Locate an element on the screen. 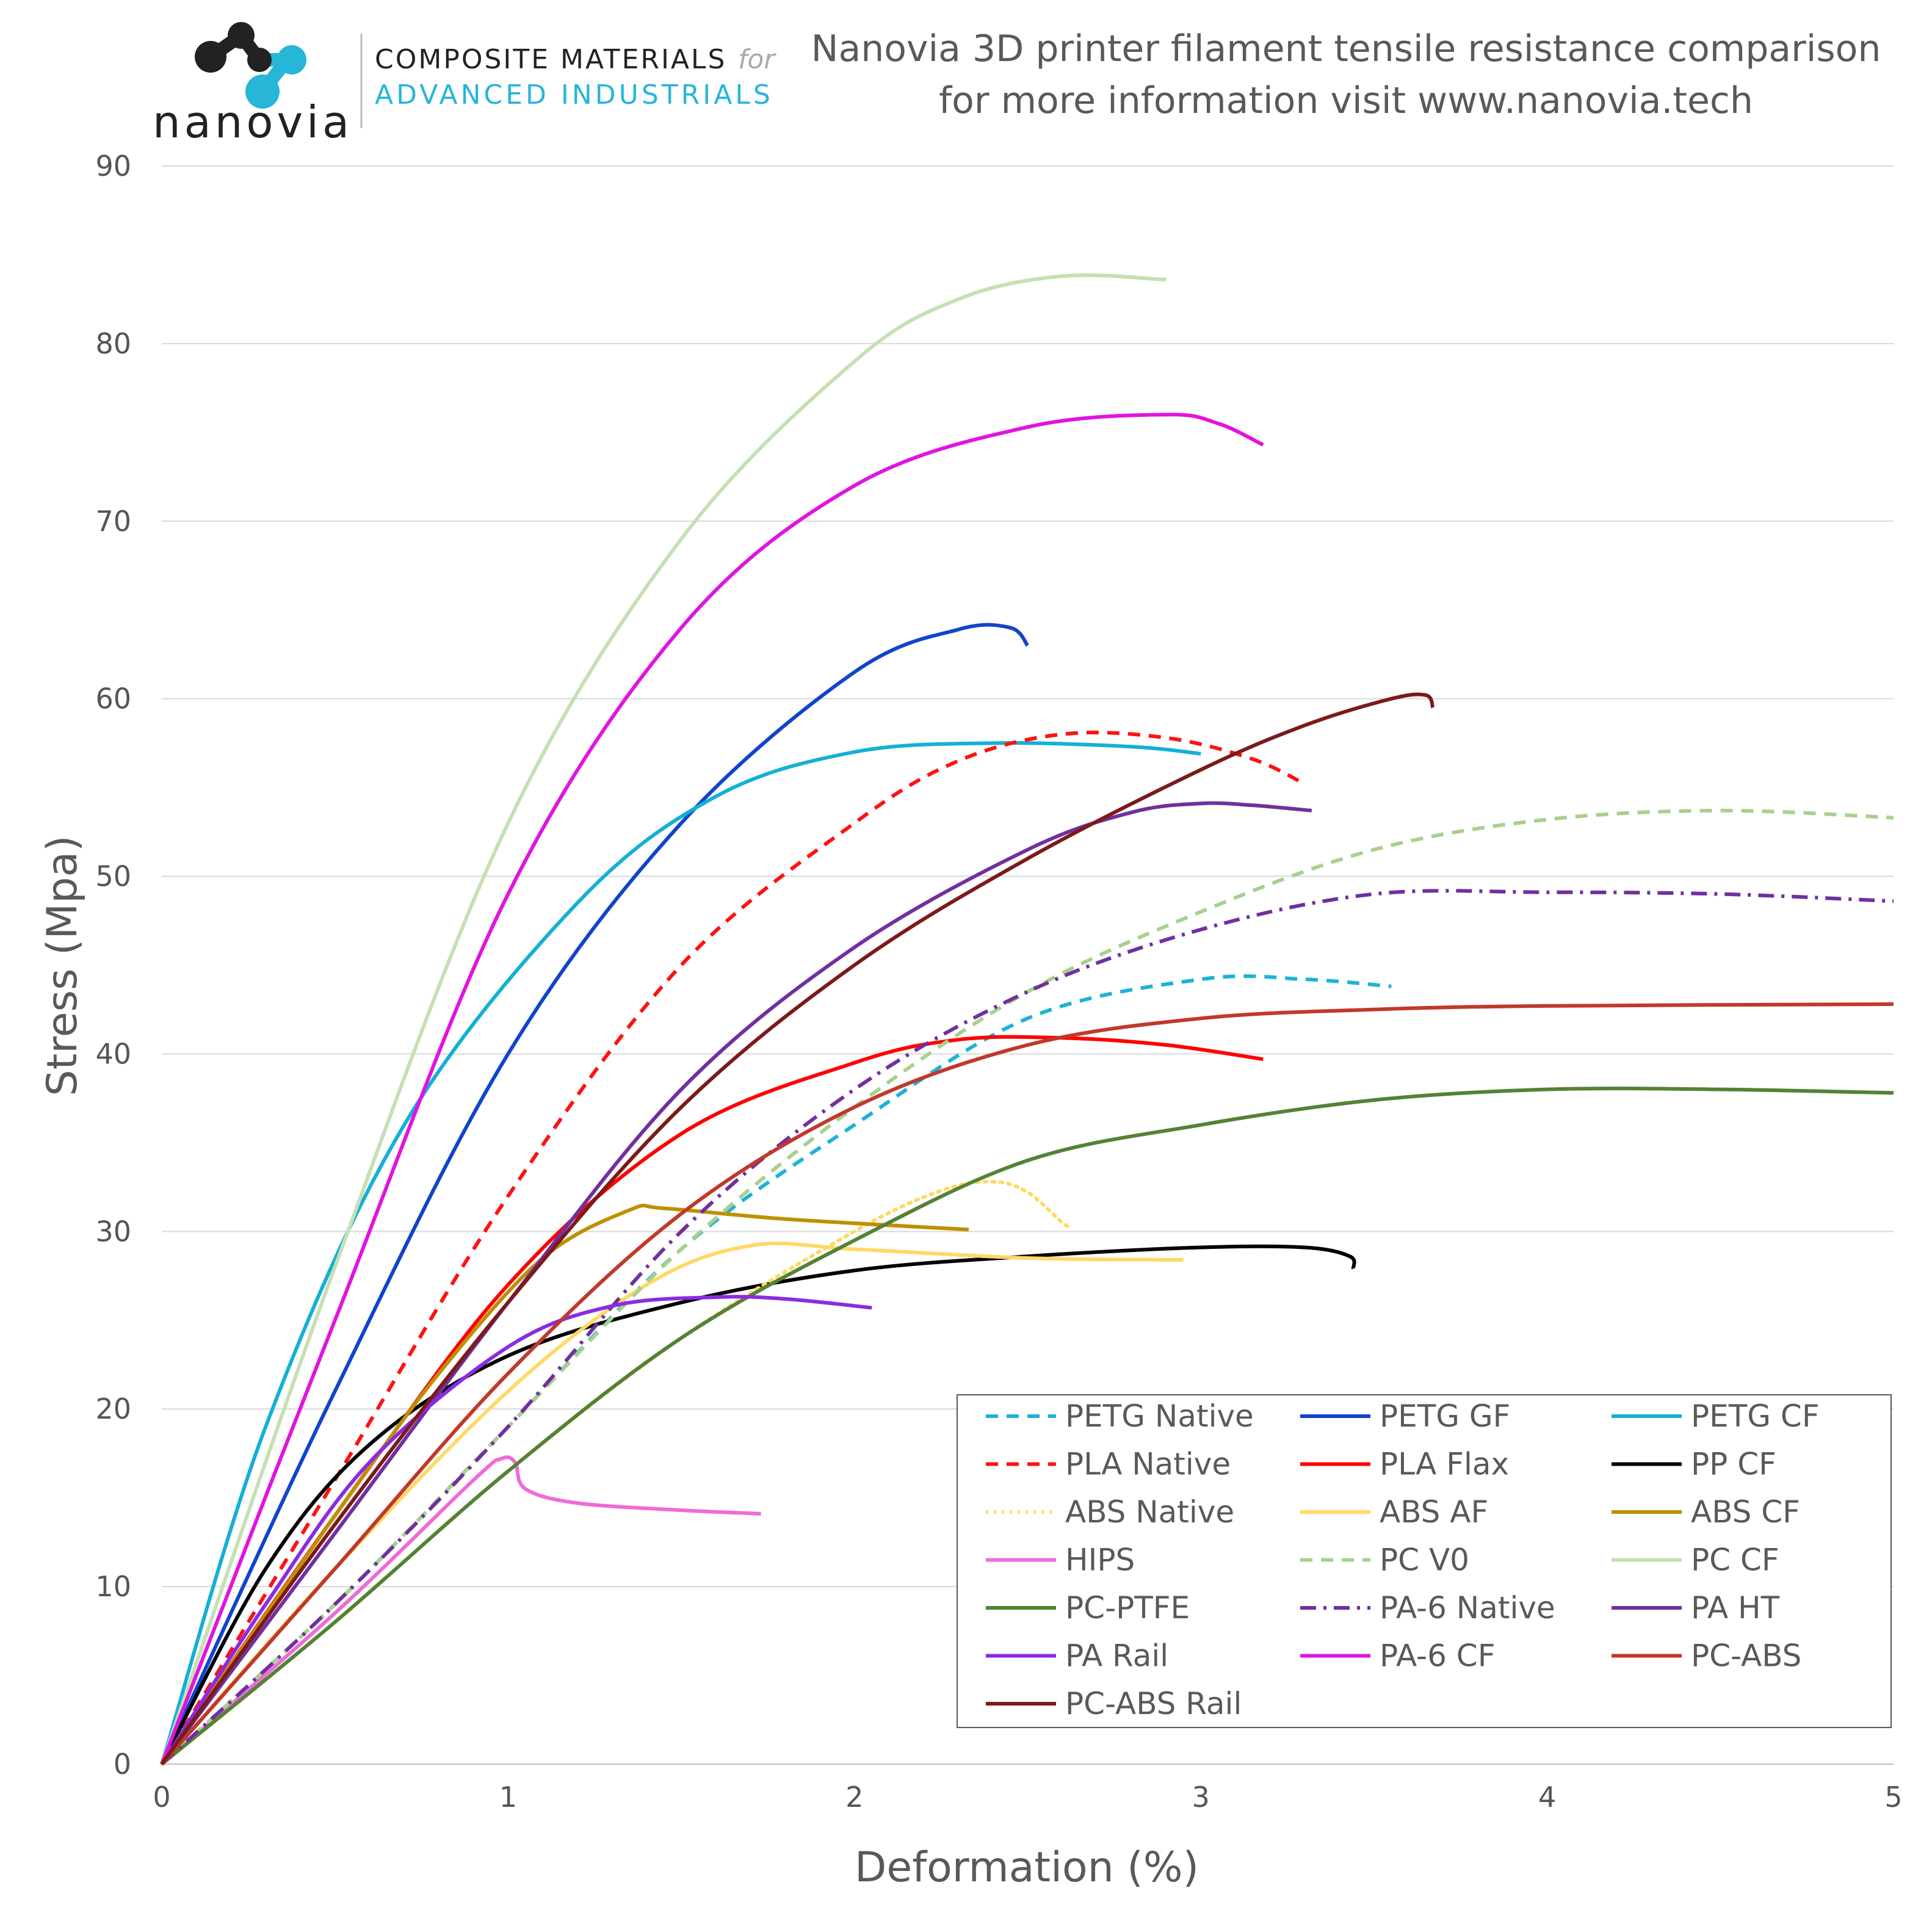 The height and width of the screenshot is (1932, 1932). legend-item-pla-native: PLA Native is located at coordinates (1108, 1464).